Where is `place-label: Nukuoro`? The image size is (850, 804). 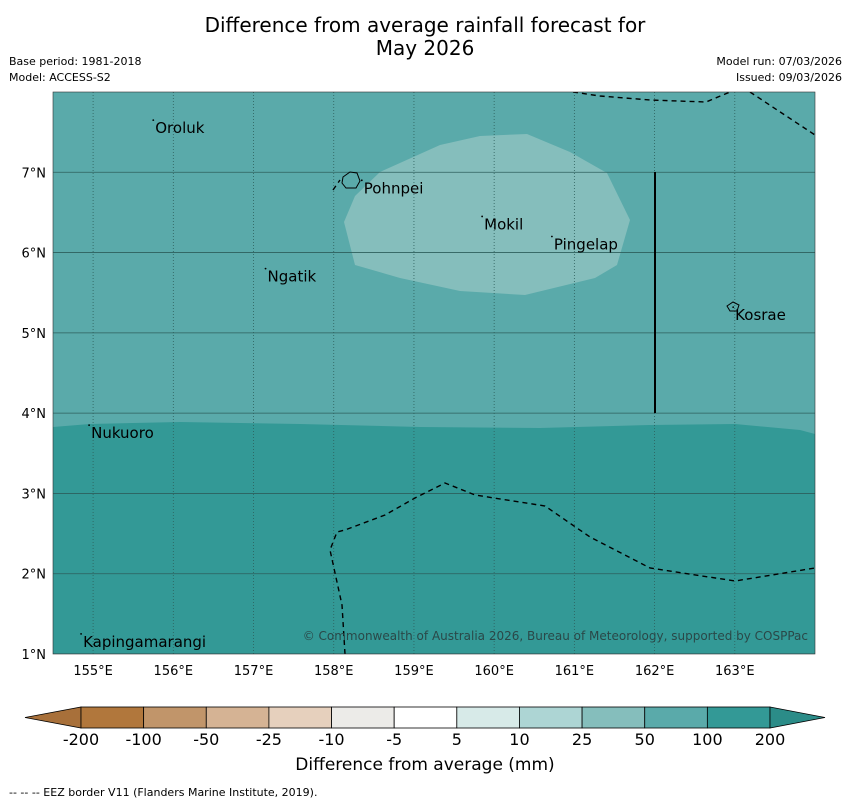 place-label: Nukuoro is located at coordinates (122, 433).